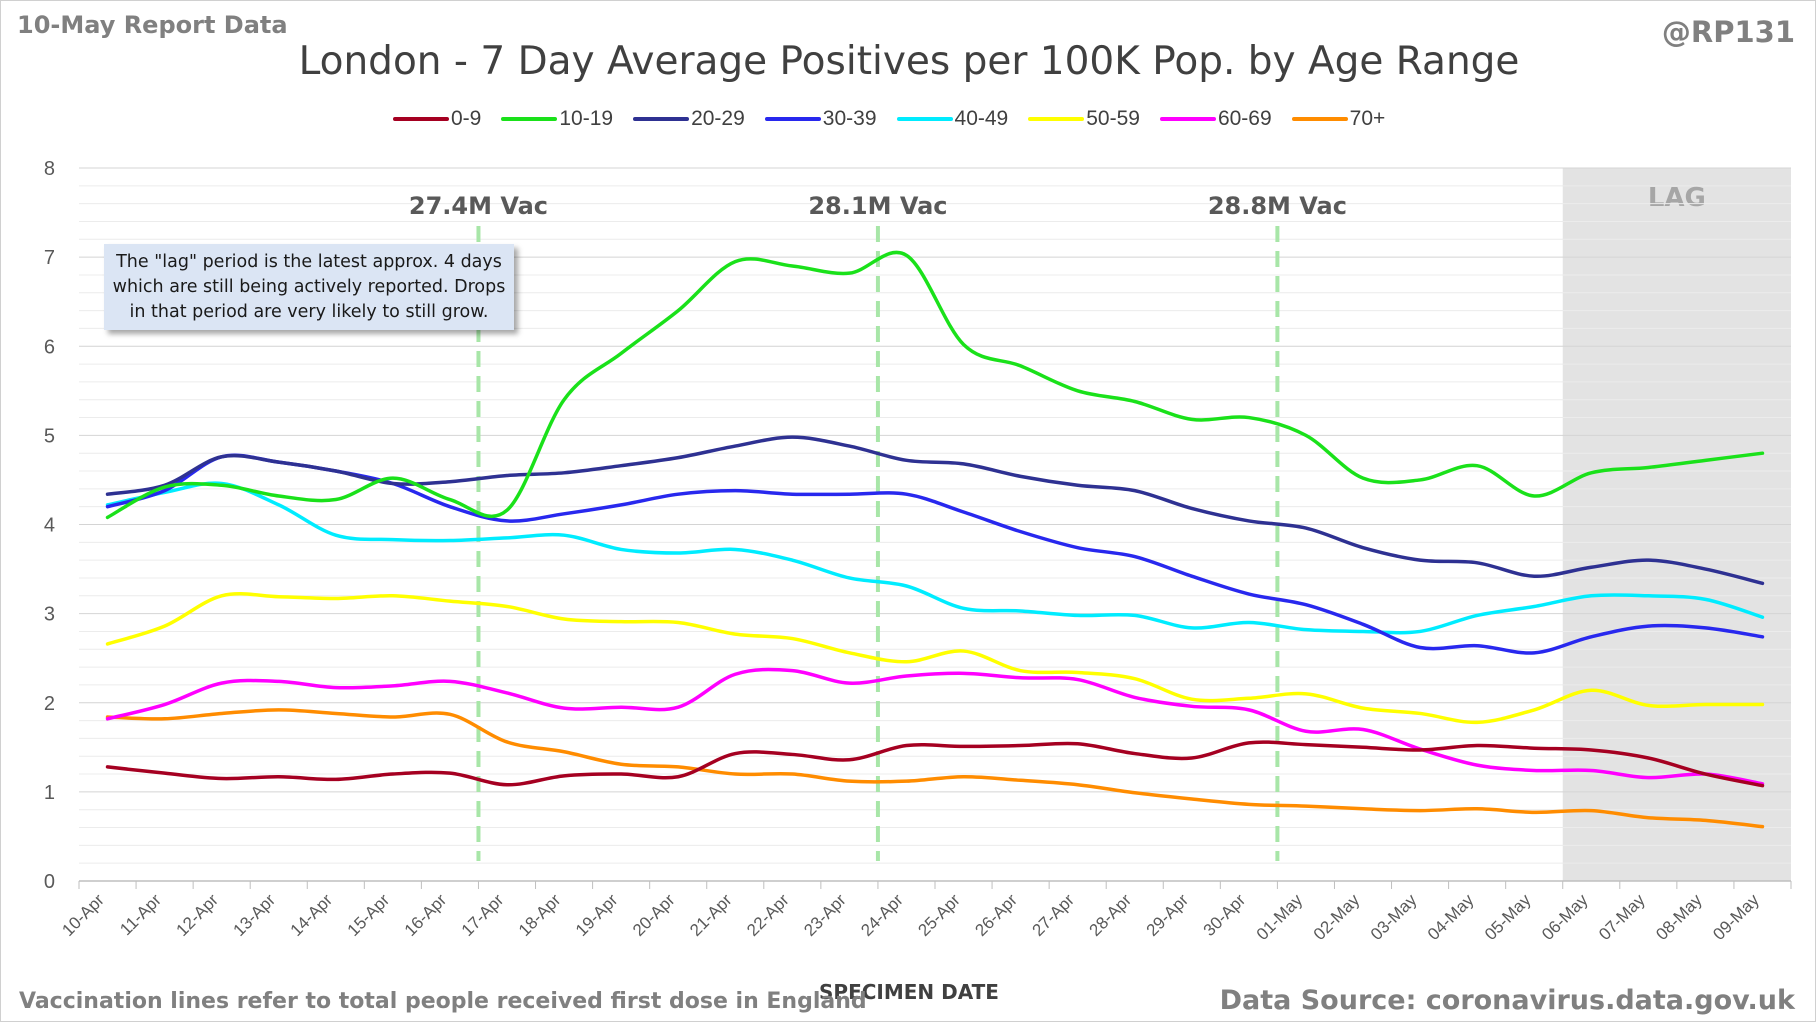  What do you see at coordinates (1508, 917) in the screenshot?
I see `x-tick-label: 05-May` at bounding box center [1508, 917].